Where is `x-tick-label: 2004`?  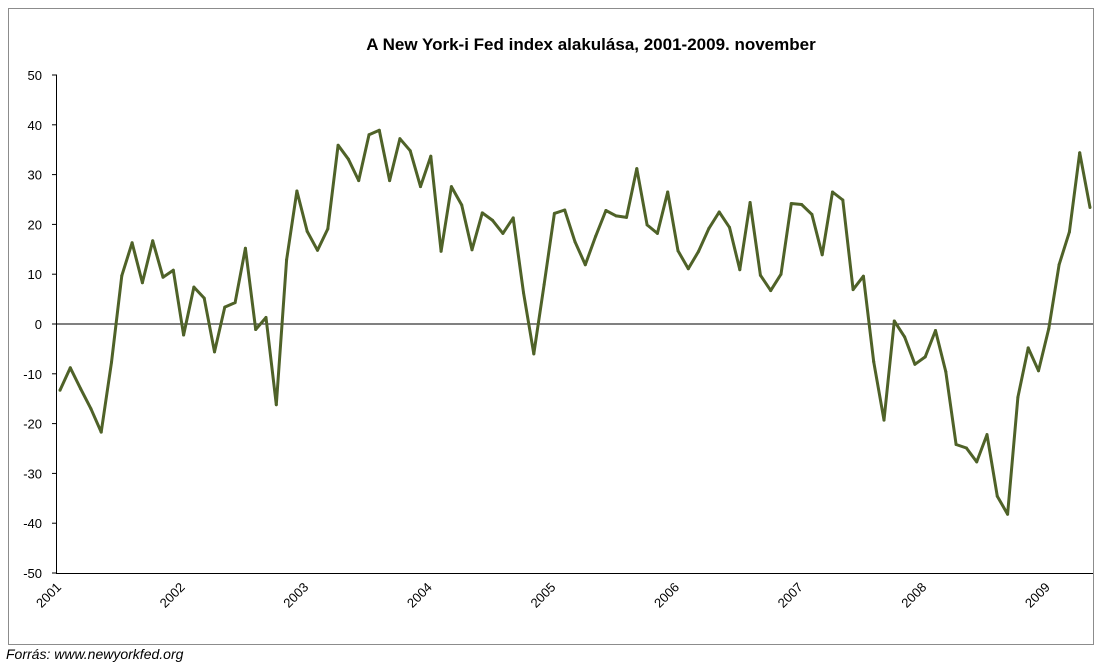 x-tick-label: 2004 is located at coordinates (419, 595).